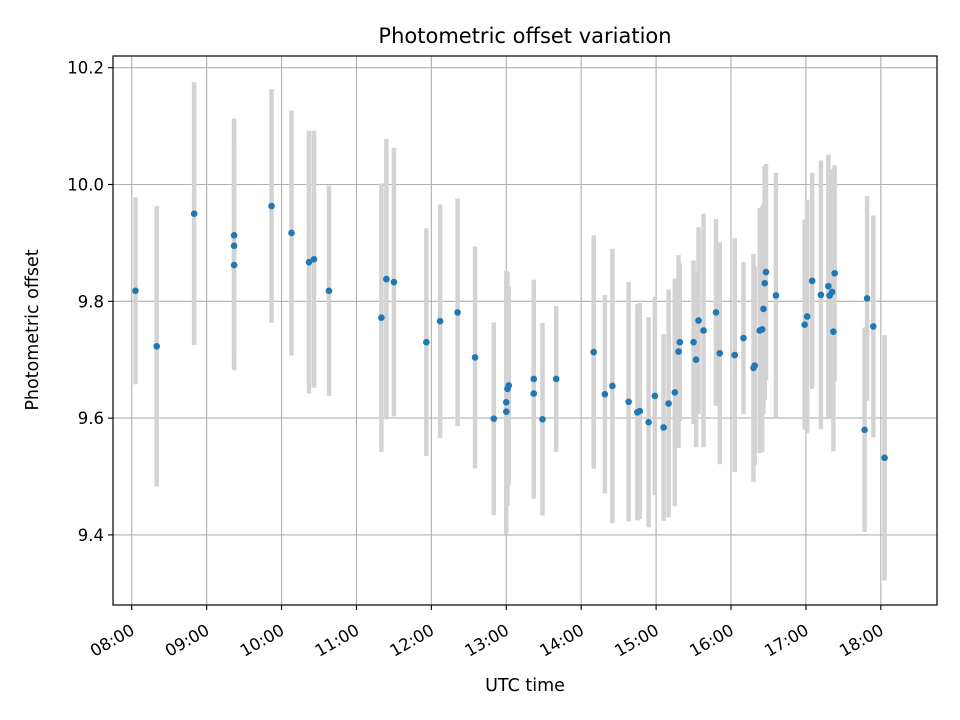 This screenshot has width=960, height=720. Describe the element at coordinates (525, 686) in the screenshot. I see `x-axis-label: UTC time` at that location.